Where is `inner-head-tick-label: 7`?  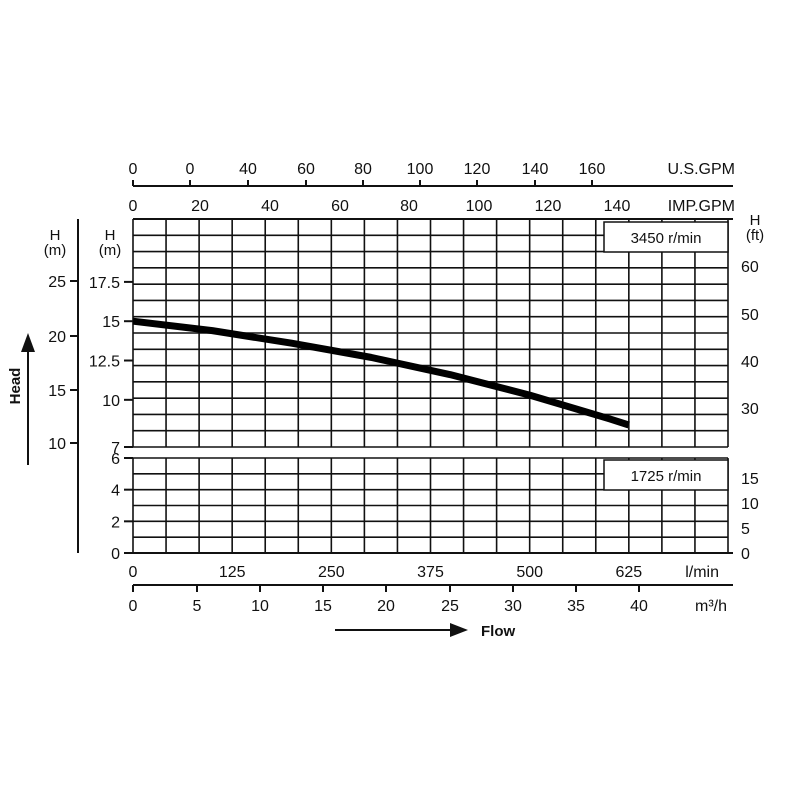 inner-head-tick-label: 7 is located at coordinates (115, 448).